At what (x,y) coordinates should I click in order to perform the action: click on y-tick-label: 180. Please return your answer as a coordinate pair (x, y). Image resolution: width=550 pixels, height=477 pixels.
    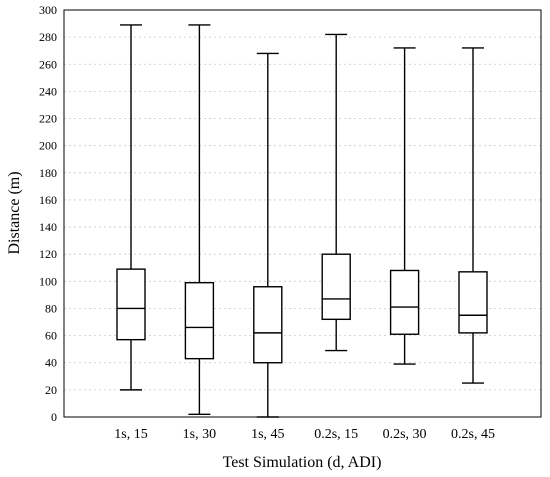
    Looking at the image, I should click on (48, 173).